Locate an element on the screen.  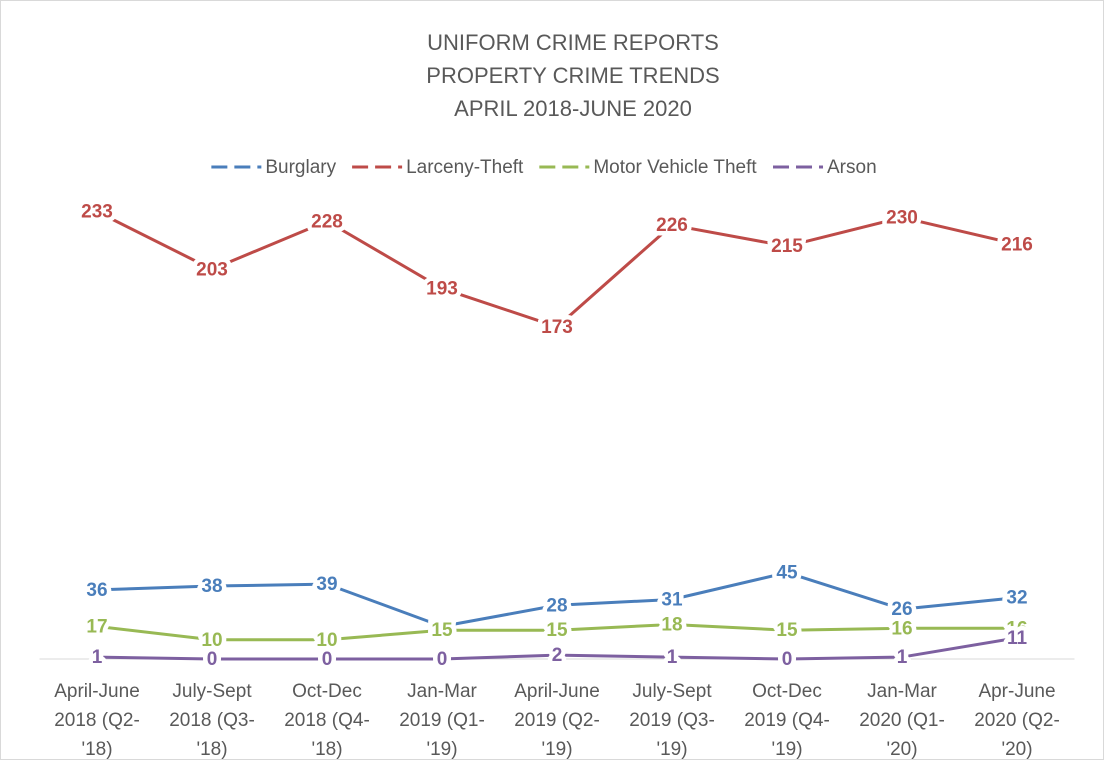
x-tick-label: April-June 2019 (Q2-'19) is located at coordinates (557, 720).